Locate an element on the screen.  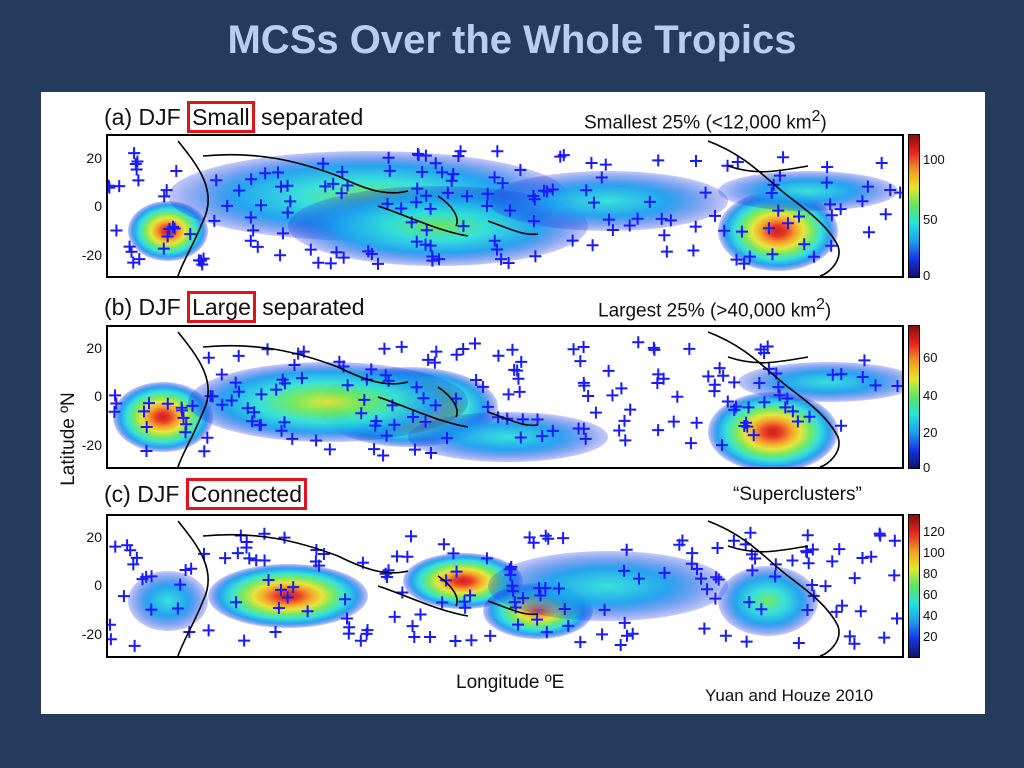
panel-b-note: Largest 25% (>40,000 km2) is located at coordinates (714, 309).